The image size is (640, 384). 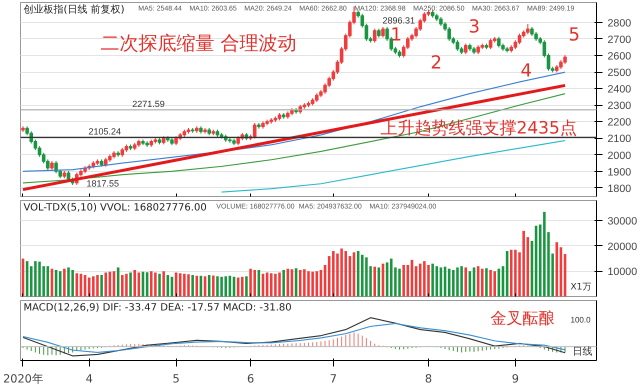 I want to click on text: 5, so click(x=574, y=35).